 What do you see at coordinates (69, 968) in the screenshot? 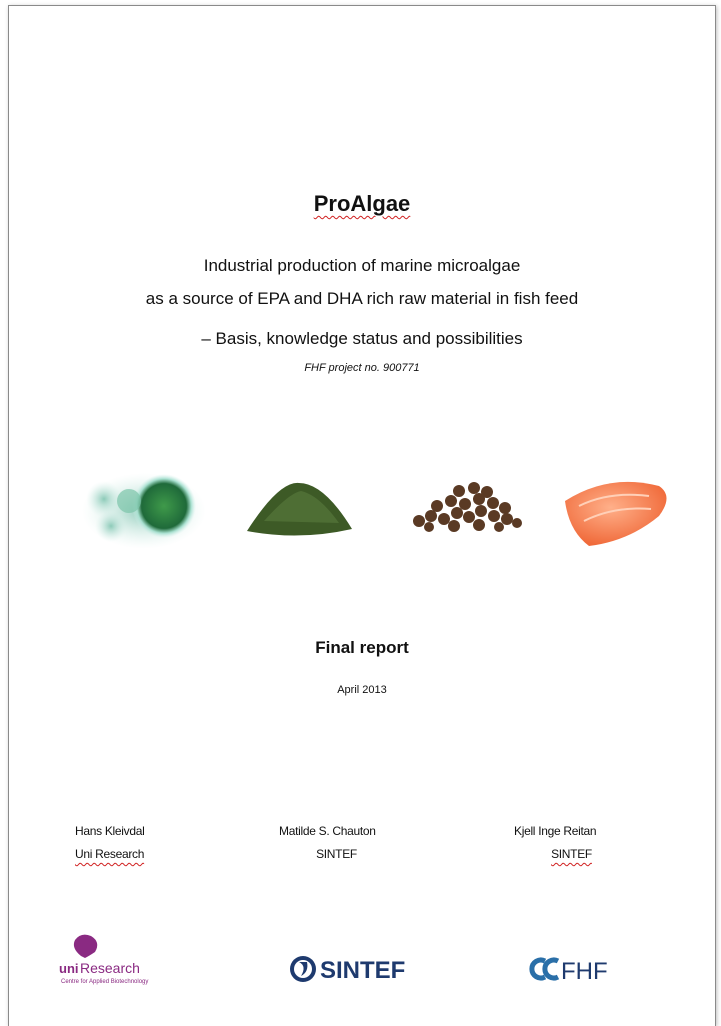
I see `logo-prefix: uni` at bounding box center [69, 968].